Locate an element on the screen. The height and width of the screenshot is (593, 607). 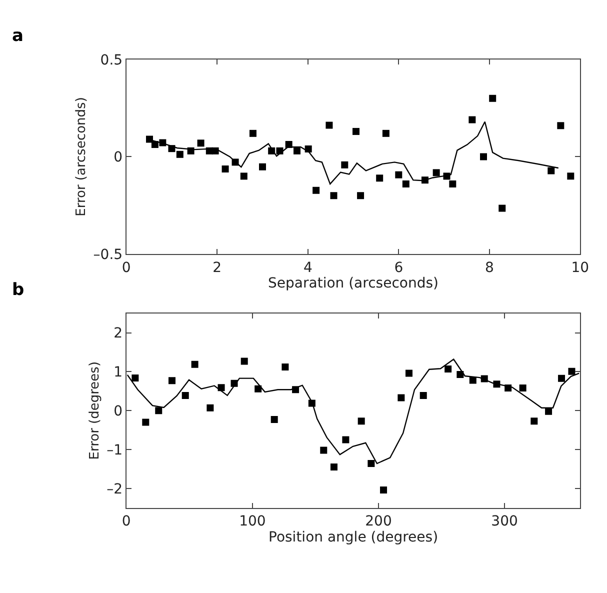
y-tick-label: –0.5 is located at coordinates (108, 254).